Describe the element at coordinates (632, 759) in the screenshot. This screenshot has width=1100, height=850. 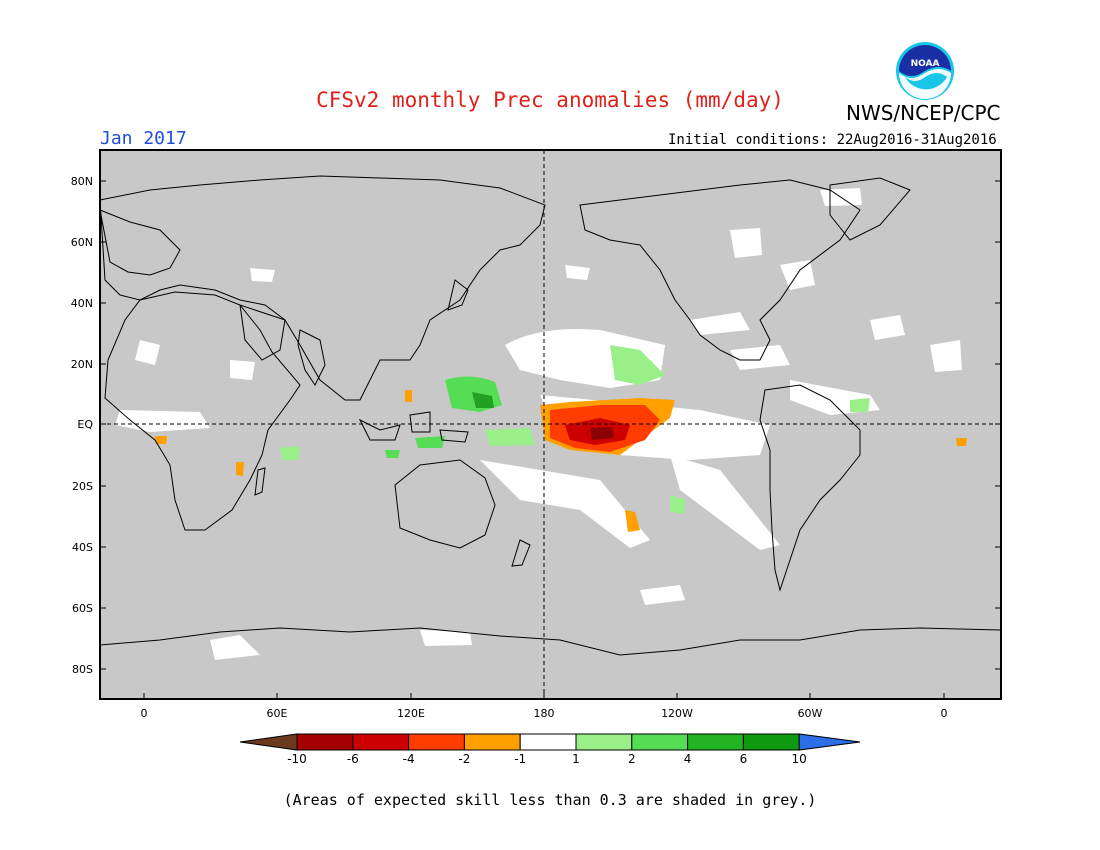
I see `colorbar-label: 2` at that location.